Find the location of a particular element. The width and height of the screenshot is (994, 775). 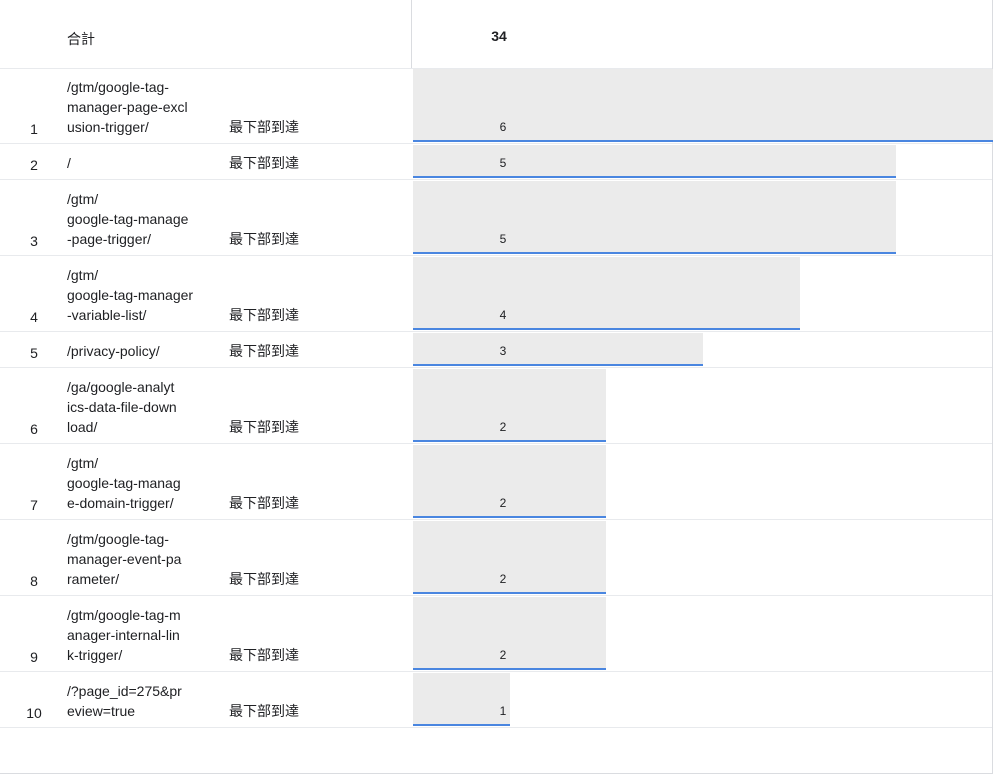

row-rank: 7 is located at coordinates (34, 505).